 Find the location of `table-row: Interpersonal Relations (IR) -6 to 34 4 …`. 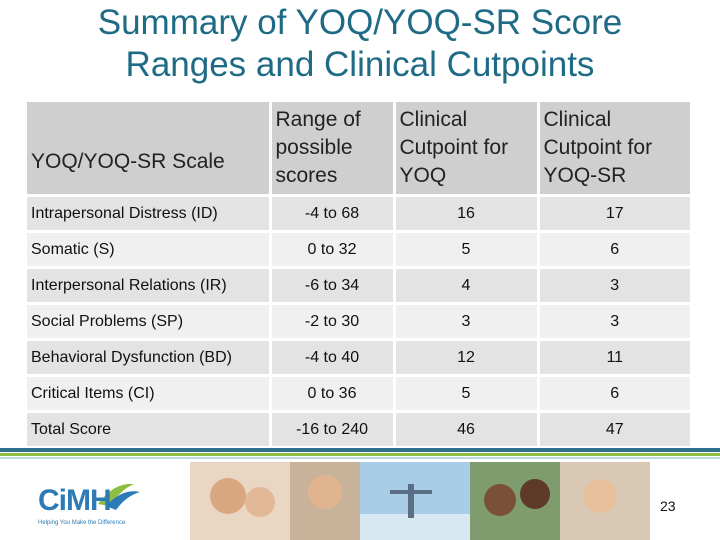

table-row: Interpersonal Relations (IR) -6 to 34 4 … is located at coordinates (358, 285).